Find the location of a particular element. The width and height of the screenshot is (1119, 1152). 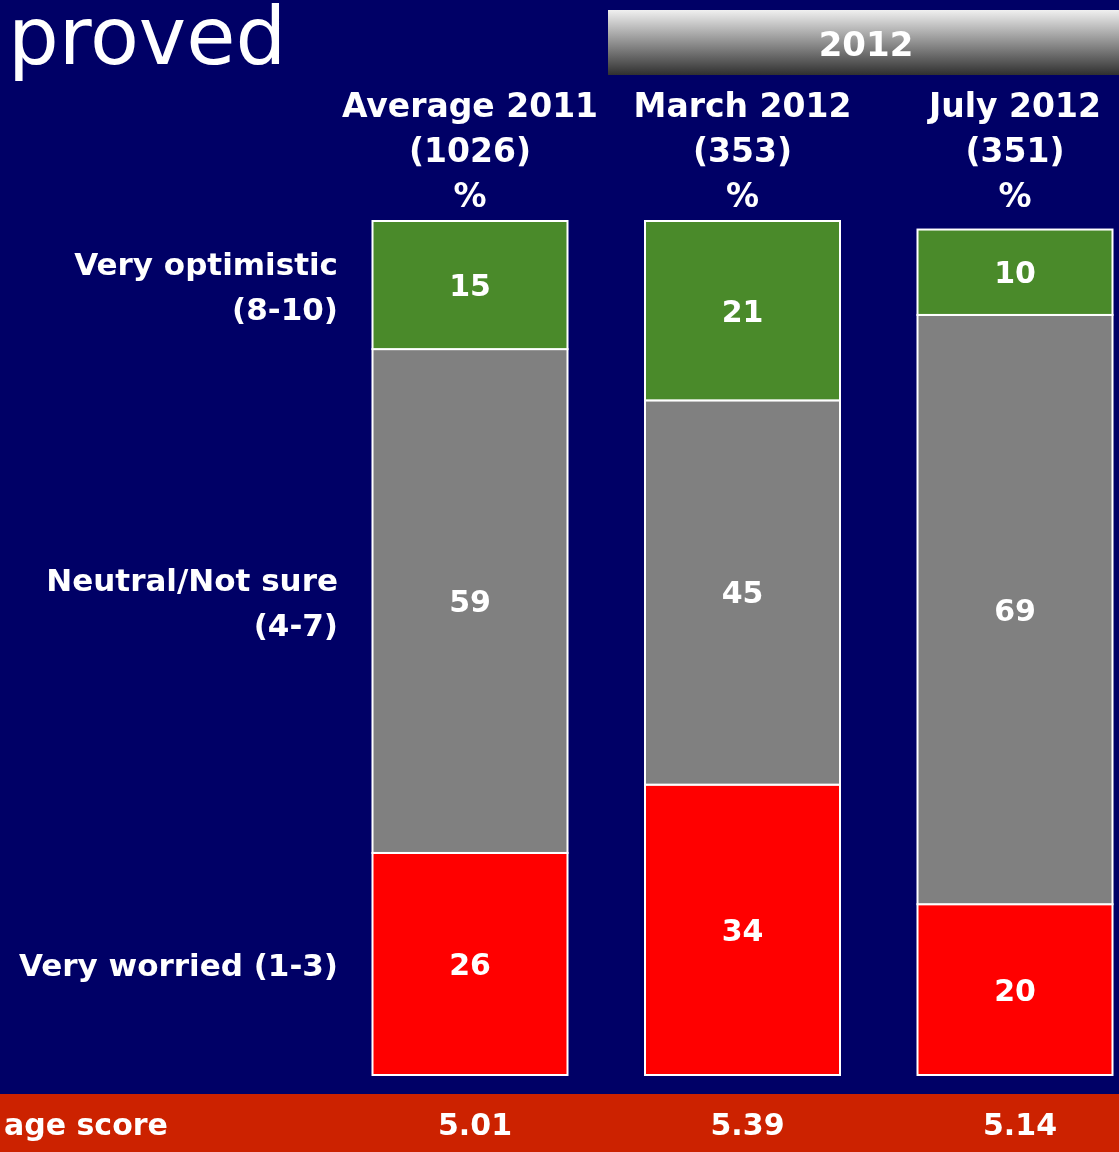

text: 5.01 is located at coordinates (475, 1124).